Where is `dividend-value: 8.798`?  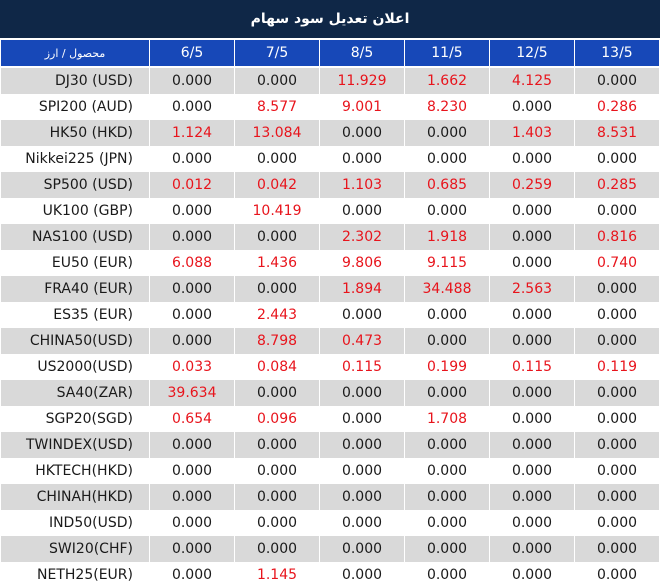
dividend-value: 8.798 is located at coordinates (277, 341).